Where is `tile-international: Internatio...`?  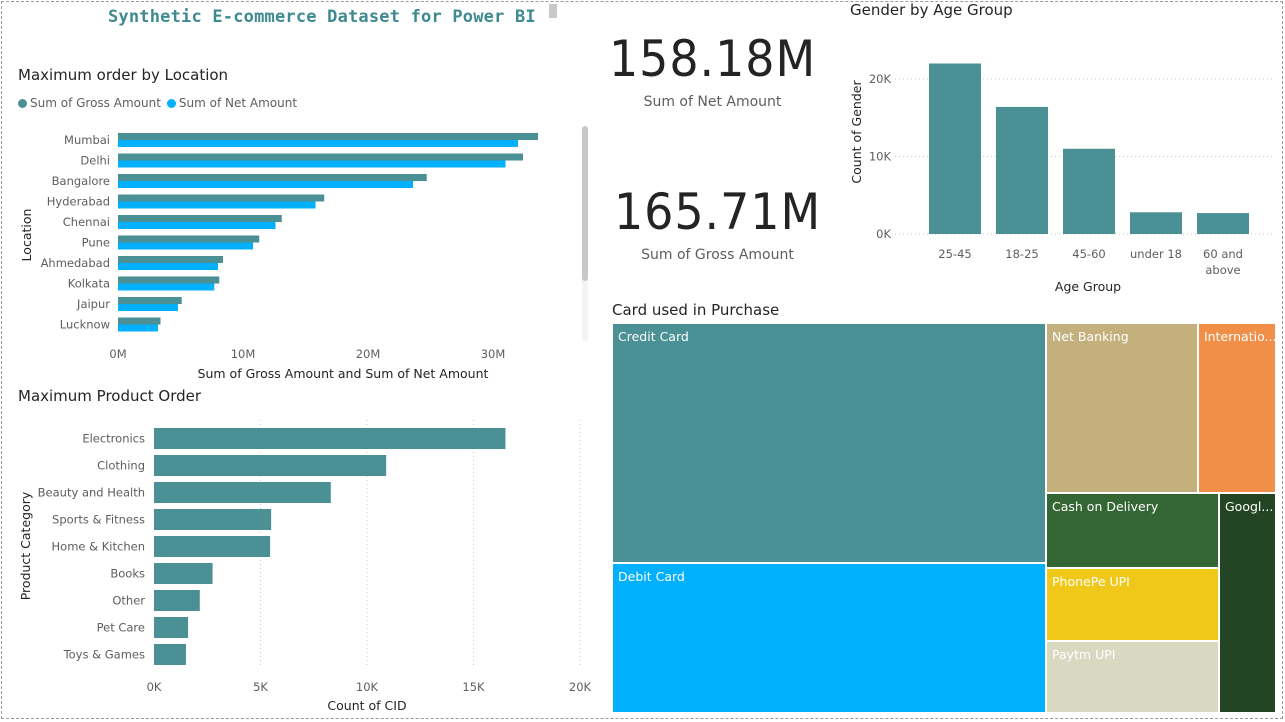
tile-international: Internatio... is located at coordinates (1237, 408).